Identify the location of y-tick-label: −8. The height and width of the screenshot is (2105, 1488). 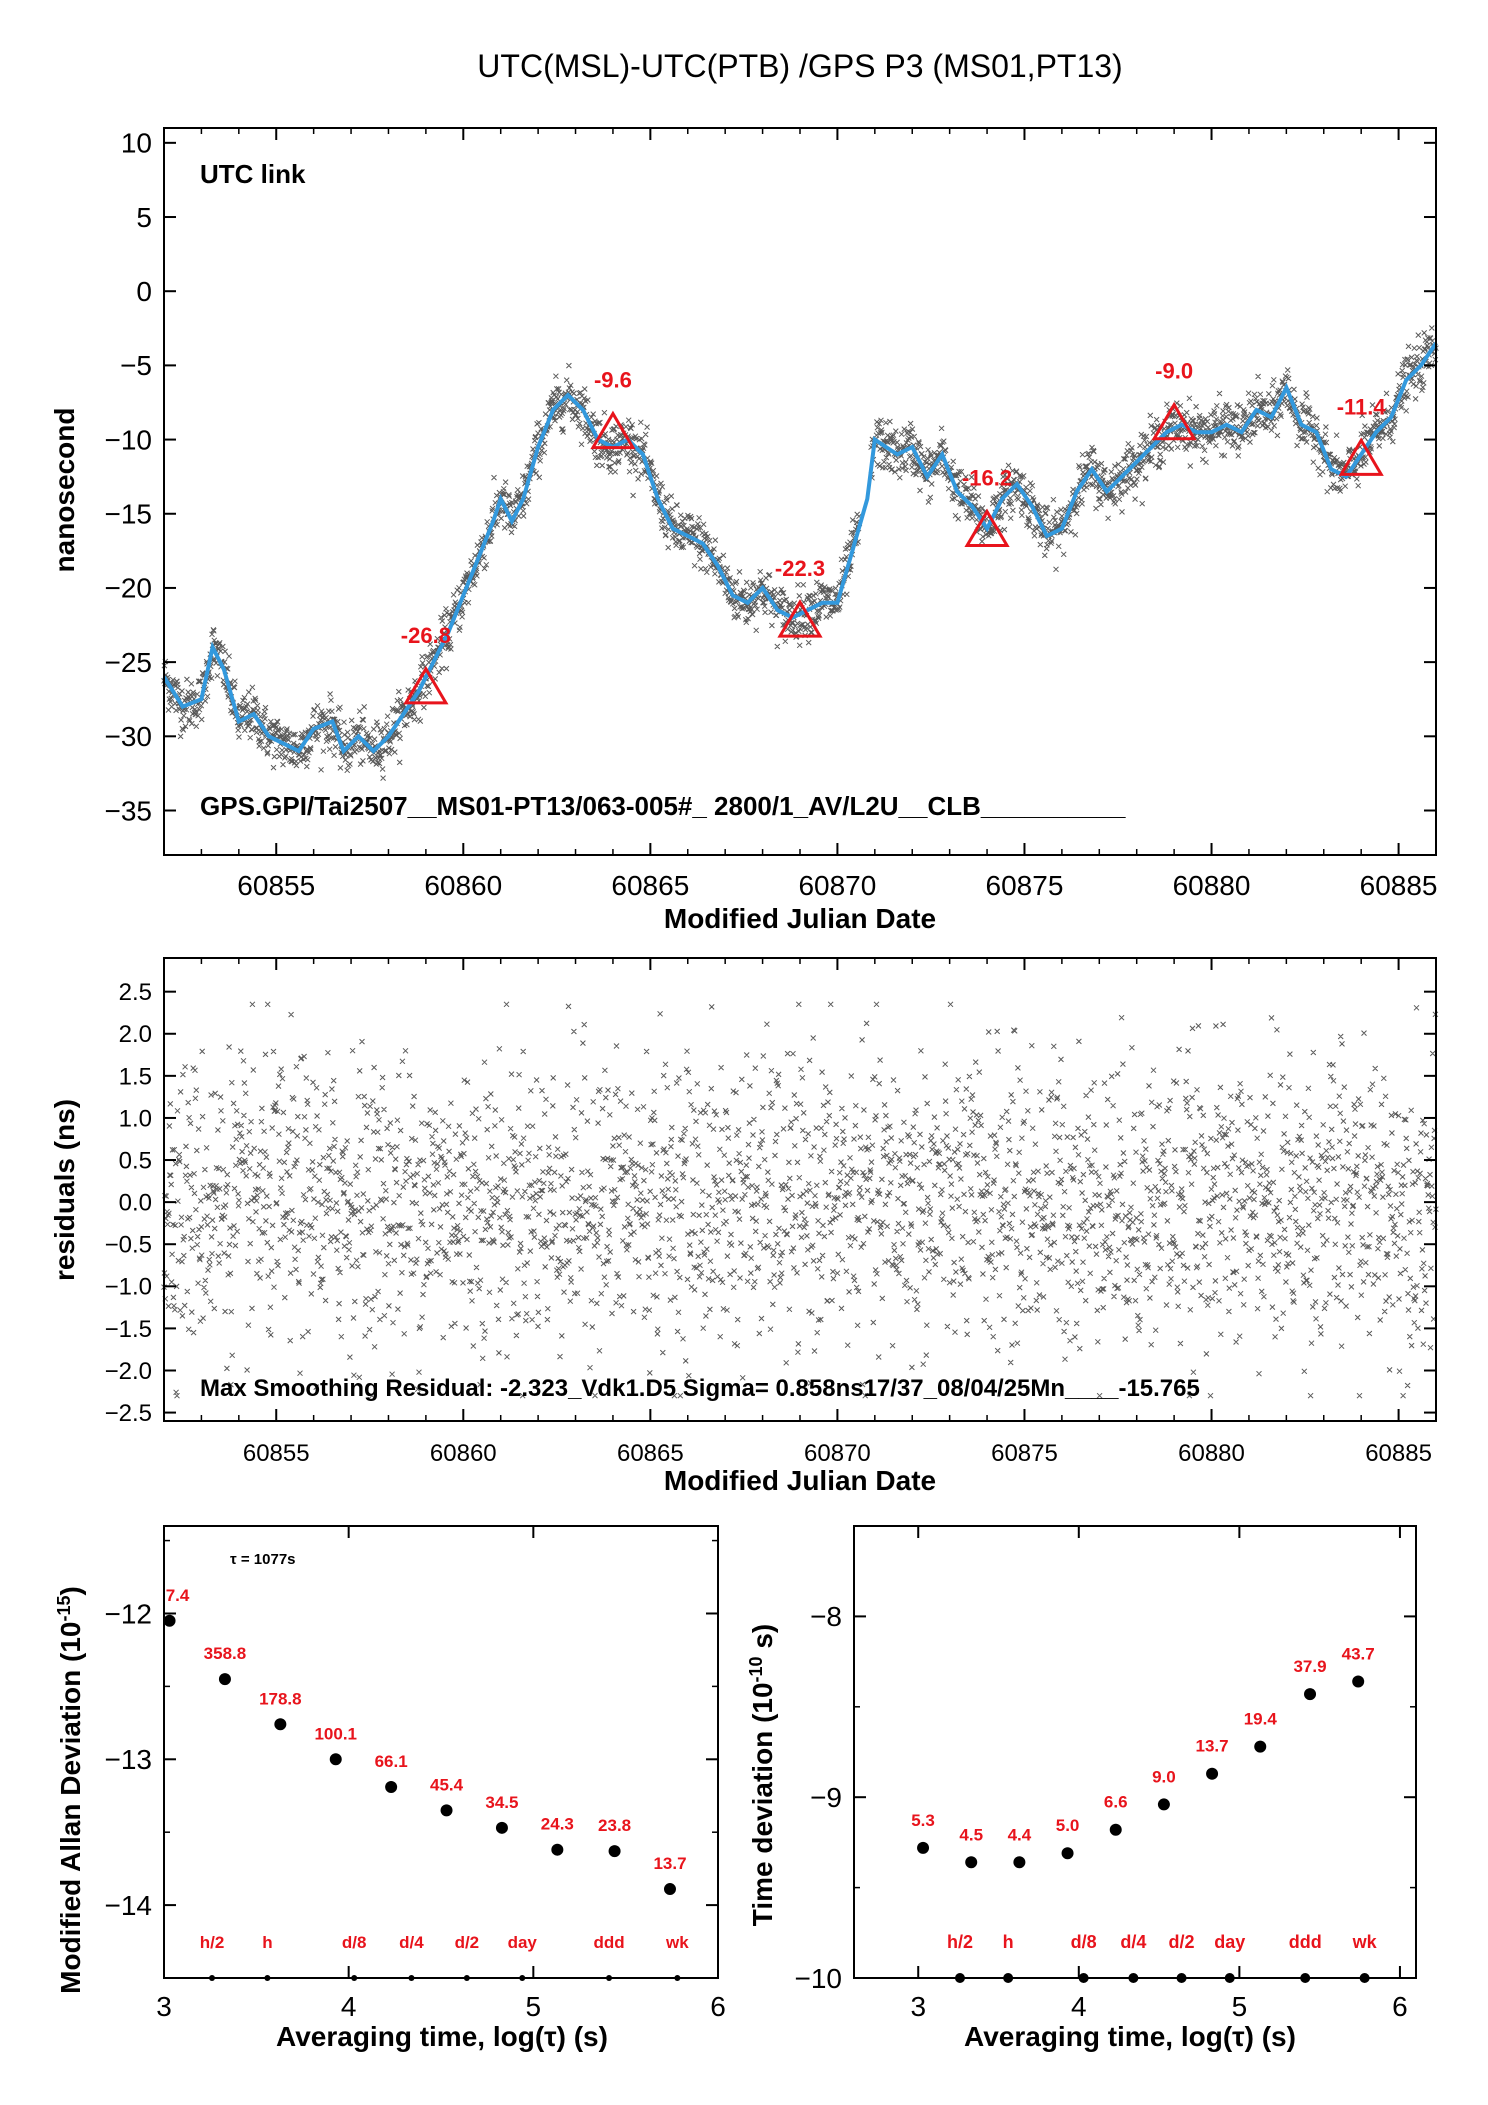
(826, 1616).